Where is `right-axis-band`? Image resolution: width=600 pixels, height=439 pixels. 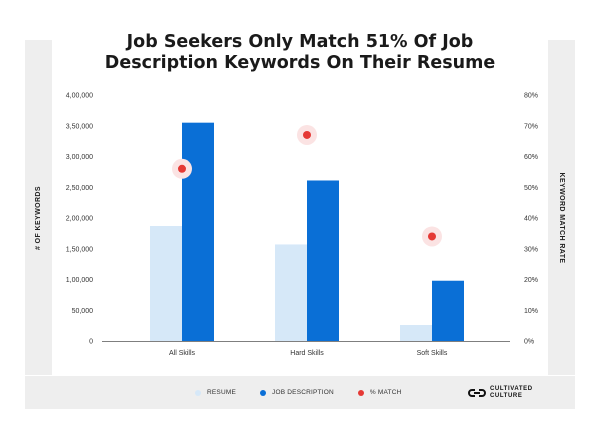 right-axis-band is located at coordinates (561, 207).